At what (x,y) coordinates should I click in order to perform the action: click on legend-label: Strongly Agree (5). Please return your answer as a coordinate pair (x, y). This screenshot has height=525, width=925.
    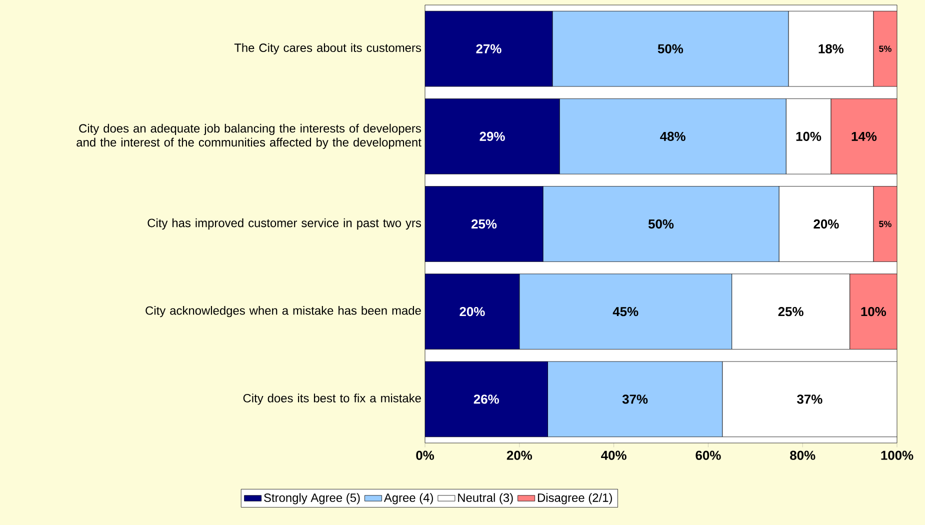
    Looking at the image, I should click on (312, 498).